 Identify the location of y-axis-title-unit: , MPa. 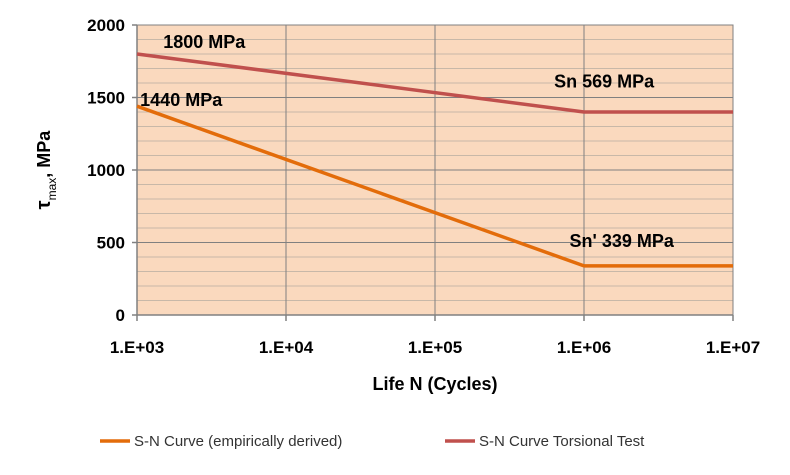
(44, 154).